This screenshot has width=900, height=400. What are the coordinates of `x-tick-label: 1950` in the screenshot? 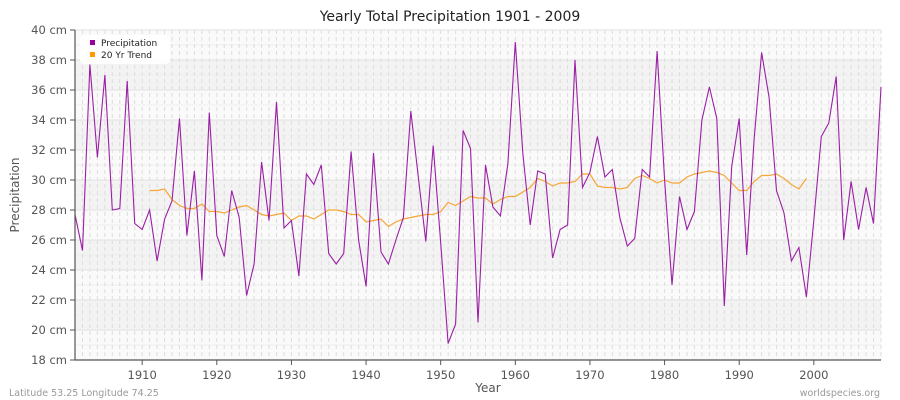 It's located at (440, 375).